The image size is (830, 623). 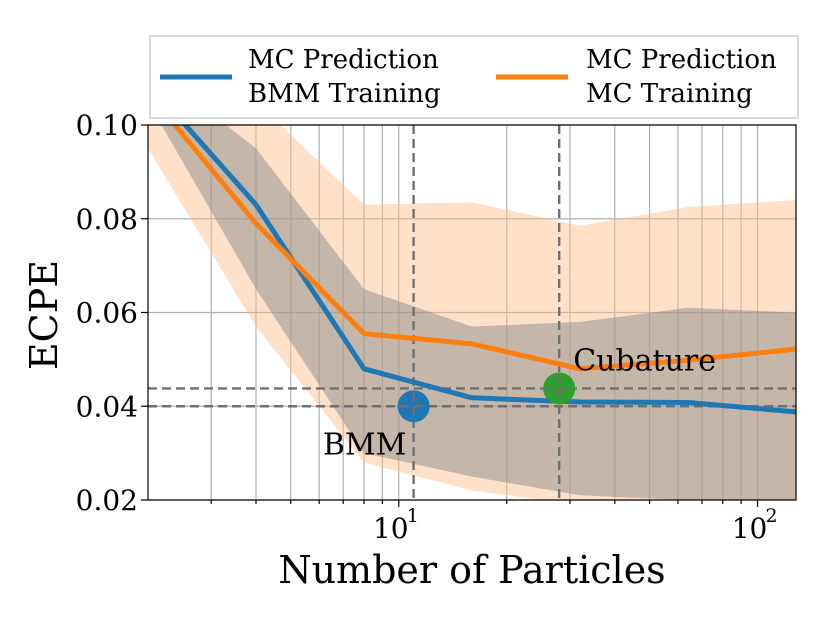 What do you see at coordinates (107, 313) in the screenshot?
I see `y-tick-label: 0.06` at bounding box center [107, 313].